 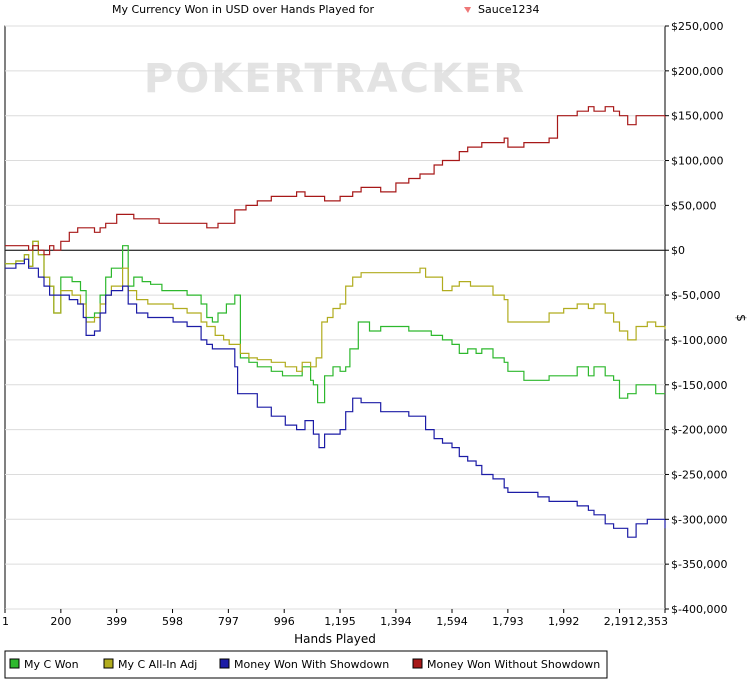 I want to click on x-tick-label: 1, so click(x=5, y=621).